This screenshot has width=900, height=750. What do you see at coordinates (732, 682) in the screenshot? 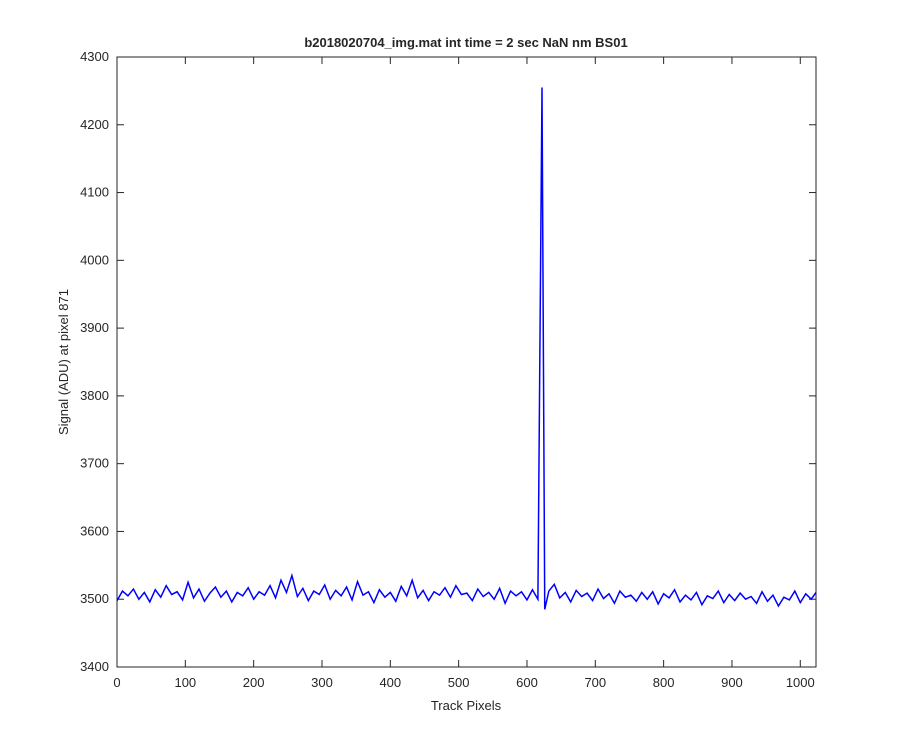
I see `x-tick-label: 900` at bounding box center [732, 682].